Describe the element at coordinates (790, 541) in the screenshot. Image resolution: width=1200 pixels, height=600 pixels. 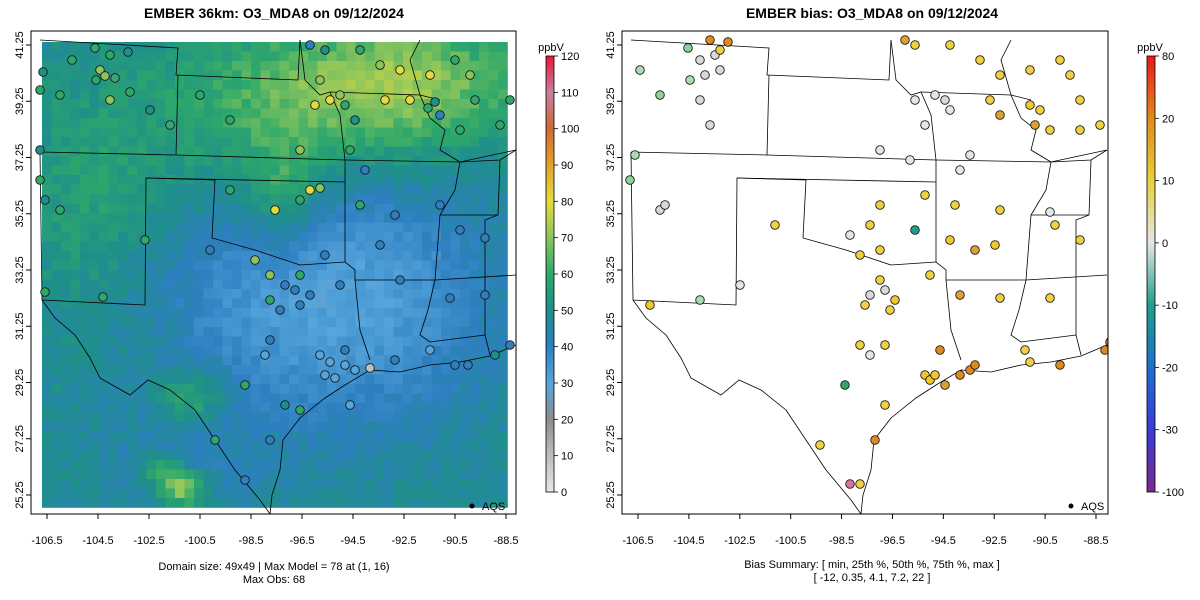
I see `right-x-tick-label: -100.5` at that location.